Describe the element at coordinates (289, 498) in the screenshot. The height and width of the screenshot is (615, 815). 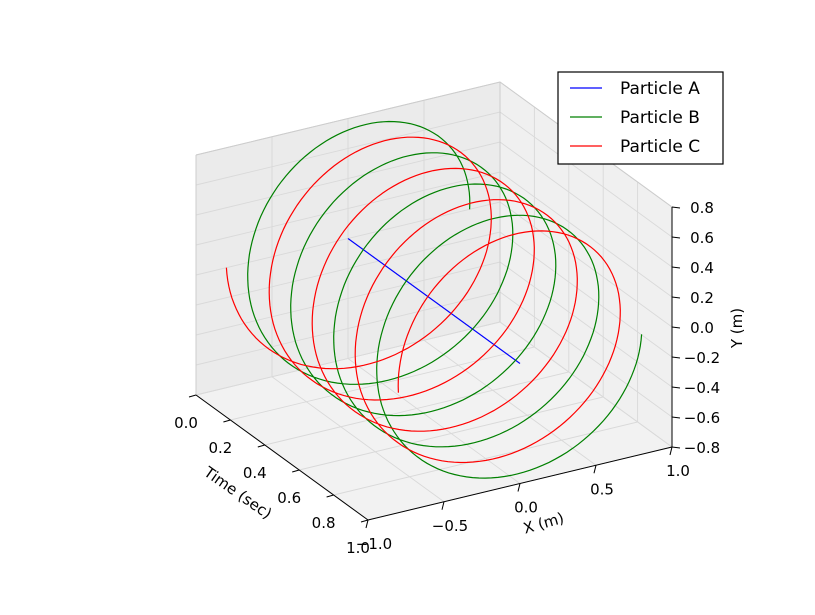
I see `time-tick-label: 0.6` at that location.